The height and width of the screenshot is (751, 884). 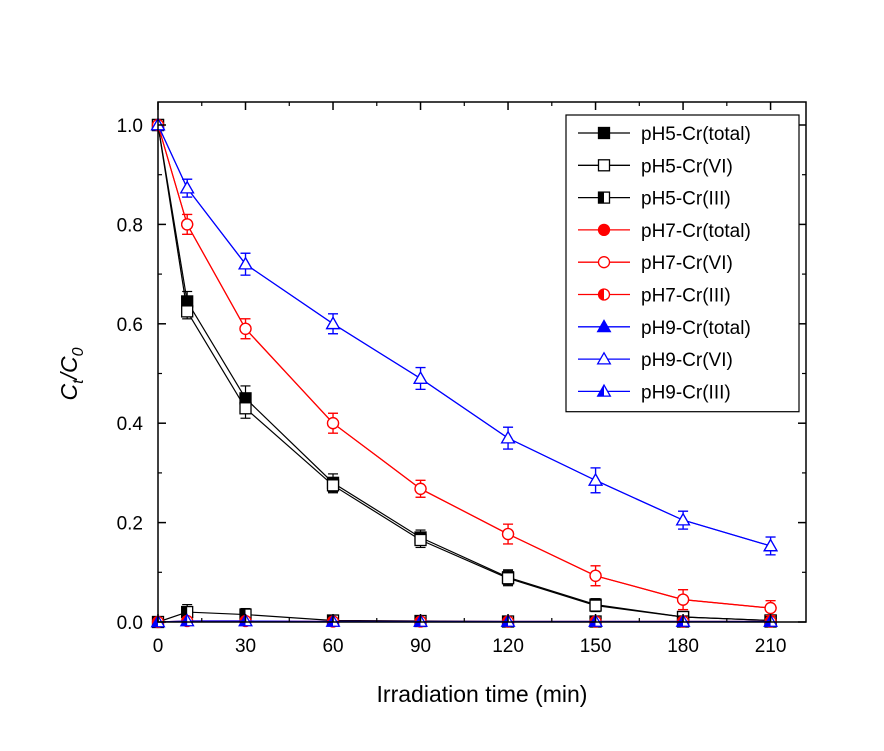 What do you see at coordinates (687, 166) in the screenshot?
I see `legend-label: pH5-Cr(VI)` at bounding box center [687, 166].